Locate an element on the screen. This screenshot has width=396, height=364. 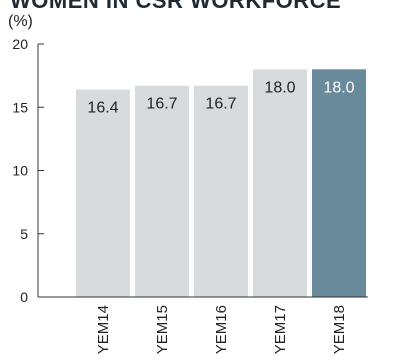
y-tick-label: 15 is located at coordinates (20, 107).